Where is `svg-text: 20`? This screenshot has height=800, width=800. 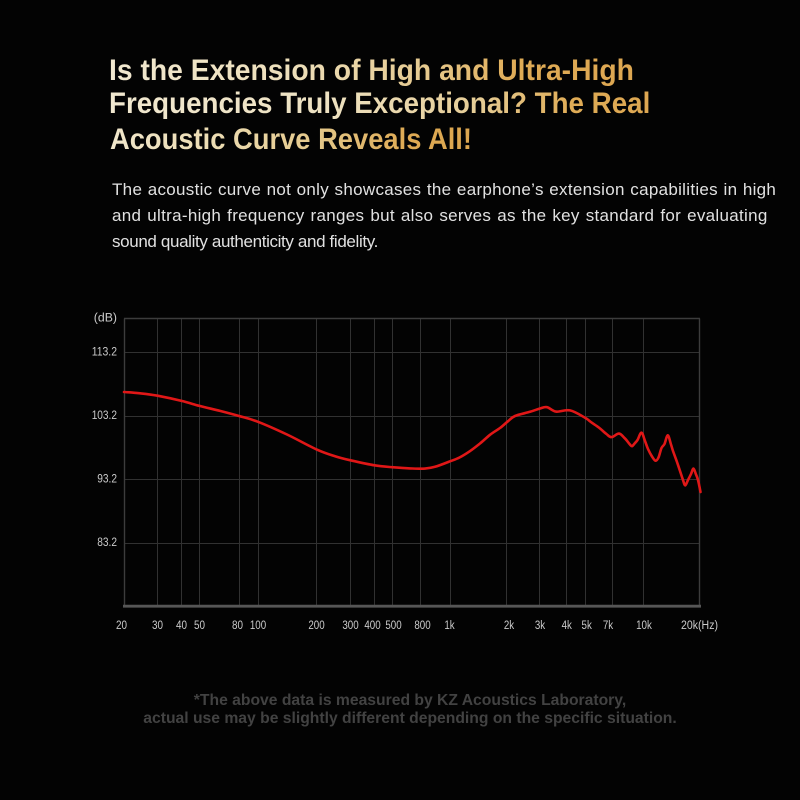 svg-text: 20 is located at coordinates (121, 625).